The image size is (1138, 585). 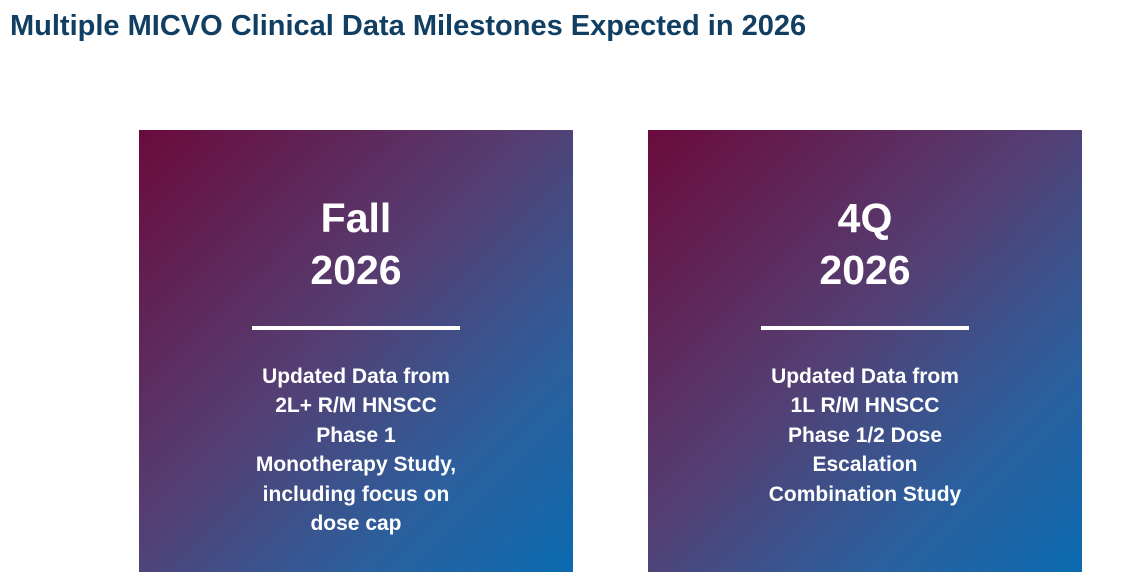 I want to click on milestone-heading: Fall 2026, so click(x=356, y=244).